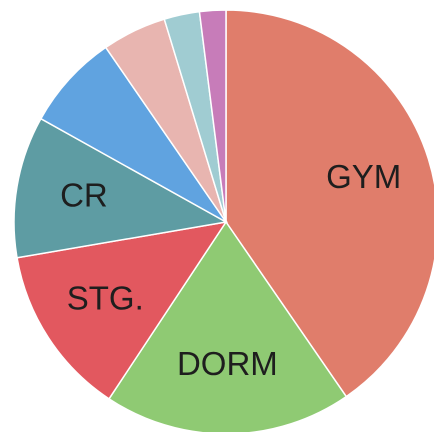  I want to click on slice-label: DORM, so click(227, 363).